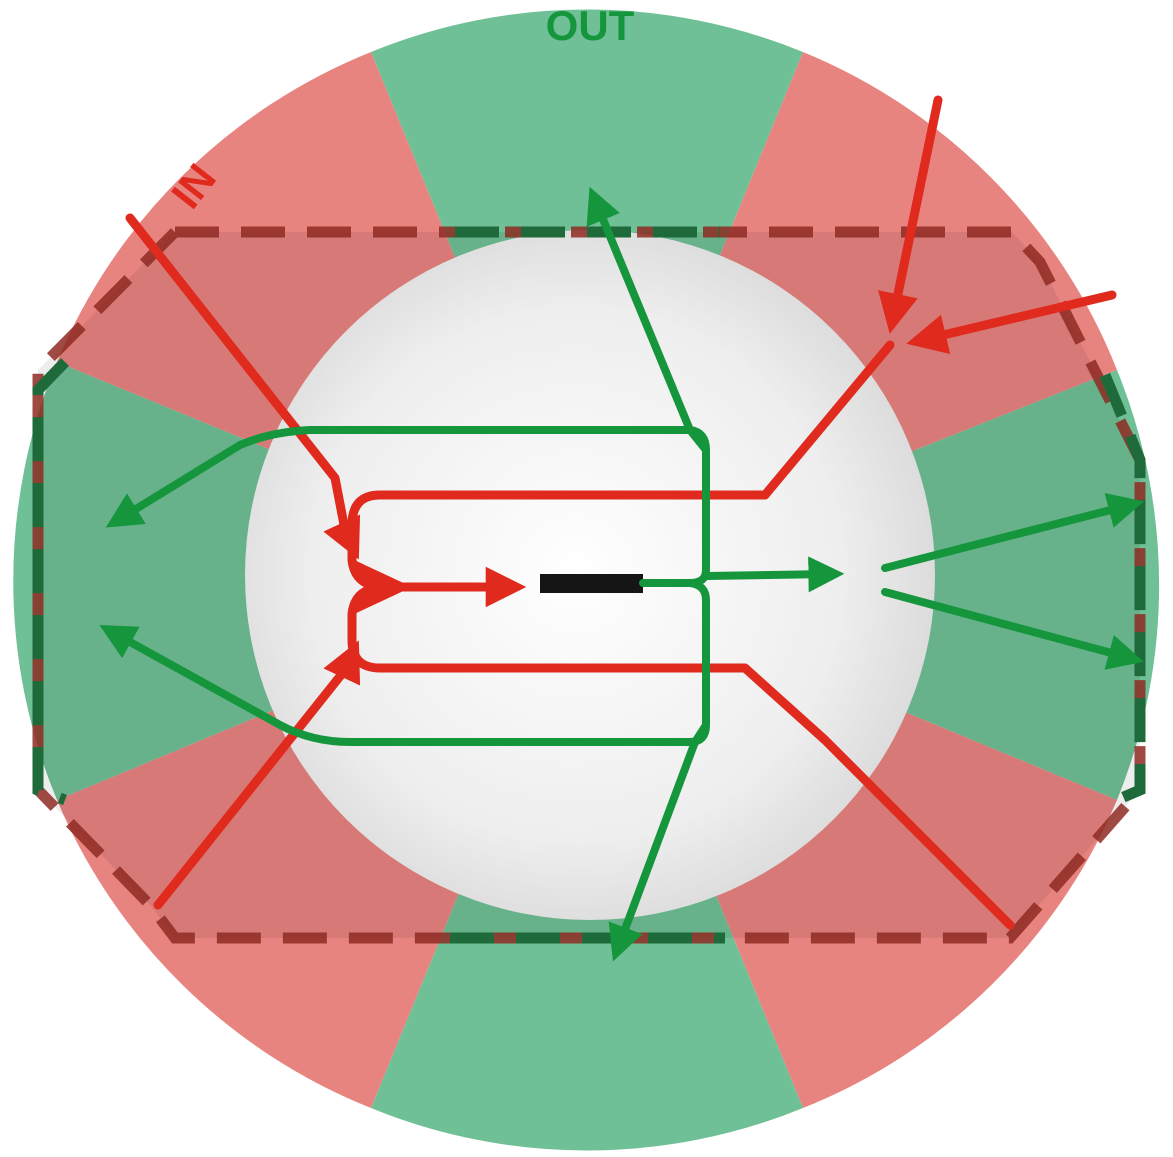  What do you see at coordinates (407, 506) in the screenshot?
I see `out-path-center-right` at bounding box center [407, 506].